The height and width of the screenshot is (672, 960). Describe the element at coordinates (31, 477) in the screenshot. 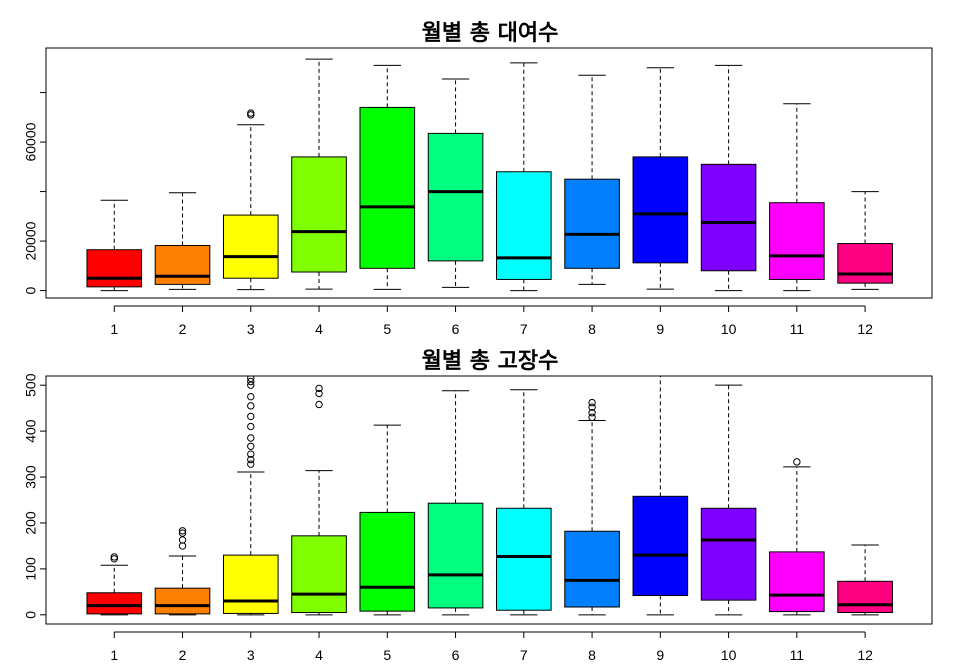

I see `y-tick-label: 300` at that location.